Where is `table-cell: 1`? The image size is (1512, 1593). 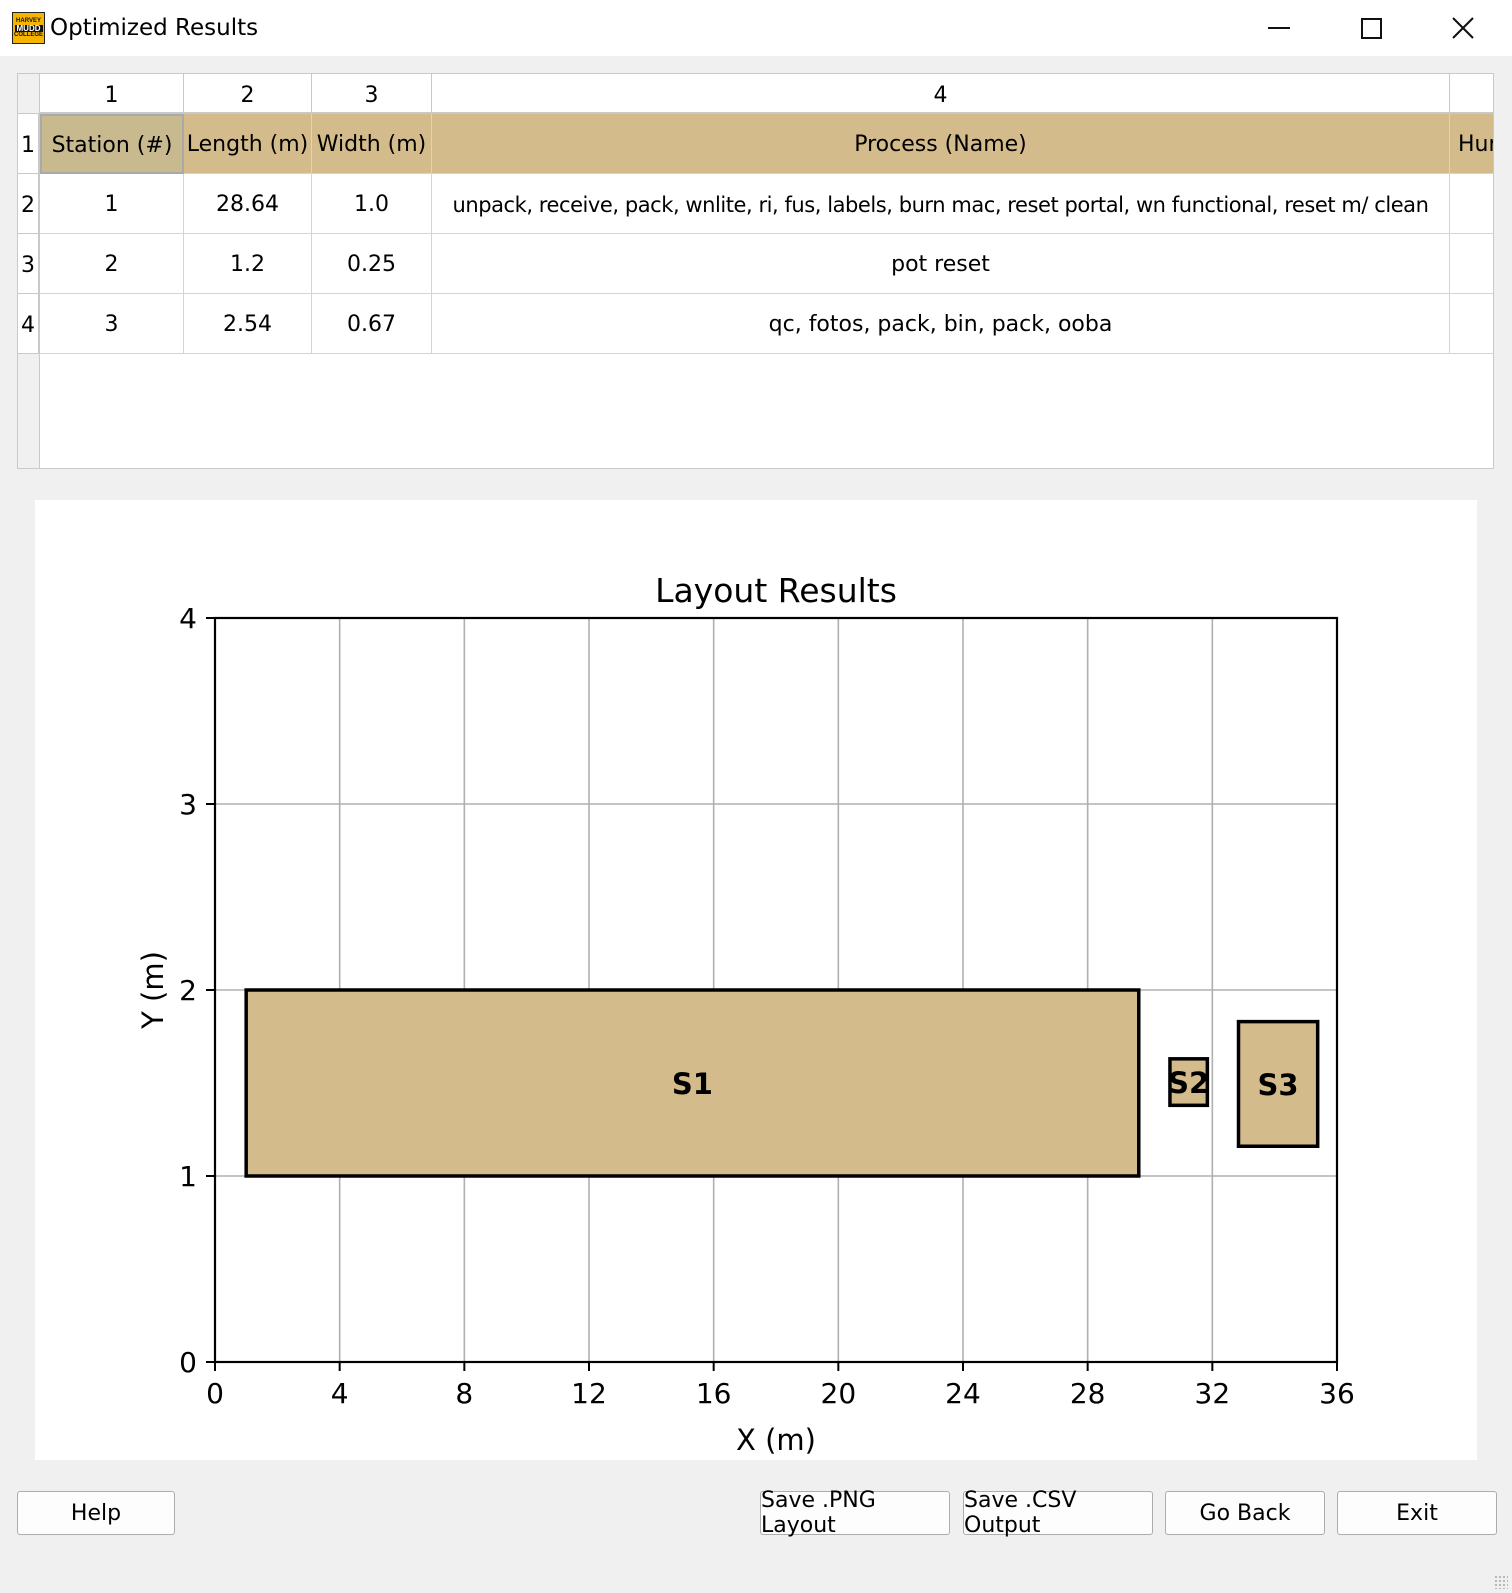
table-cell: 1 is located at coordinates (112, 204).